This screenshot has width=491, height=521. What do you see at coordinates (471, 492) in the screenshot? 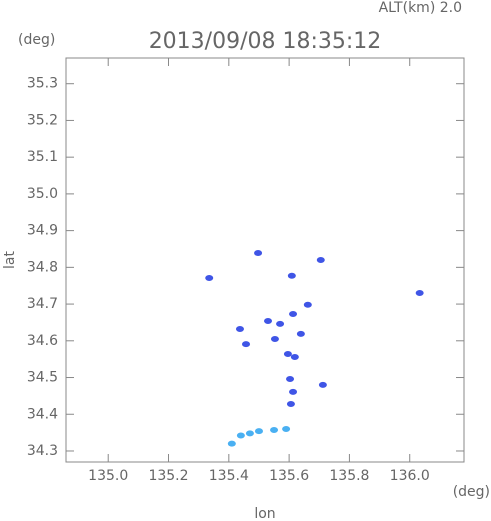
I see `x-unit: (deg)` at bounding box center [471, 492].